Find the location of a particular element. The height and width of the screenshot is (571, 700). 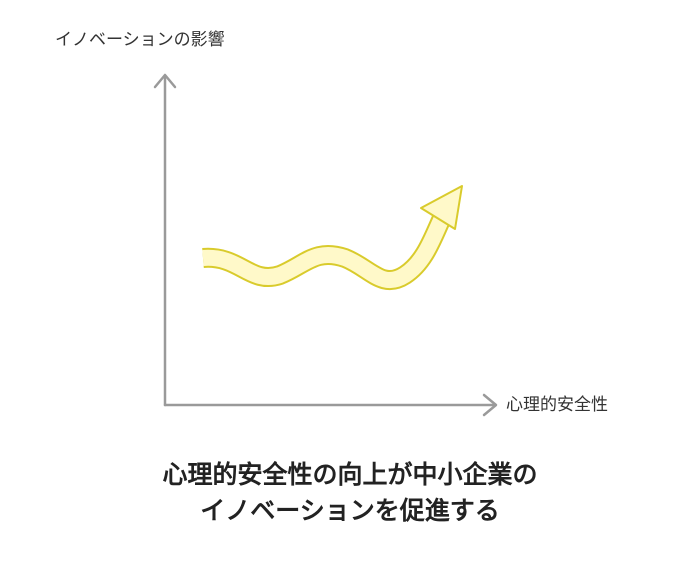

title-line: イノベーションを促進する is located at coordinates (350, 510).